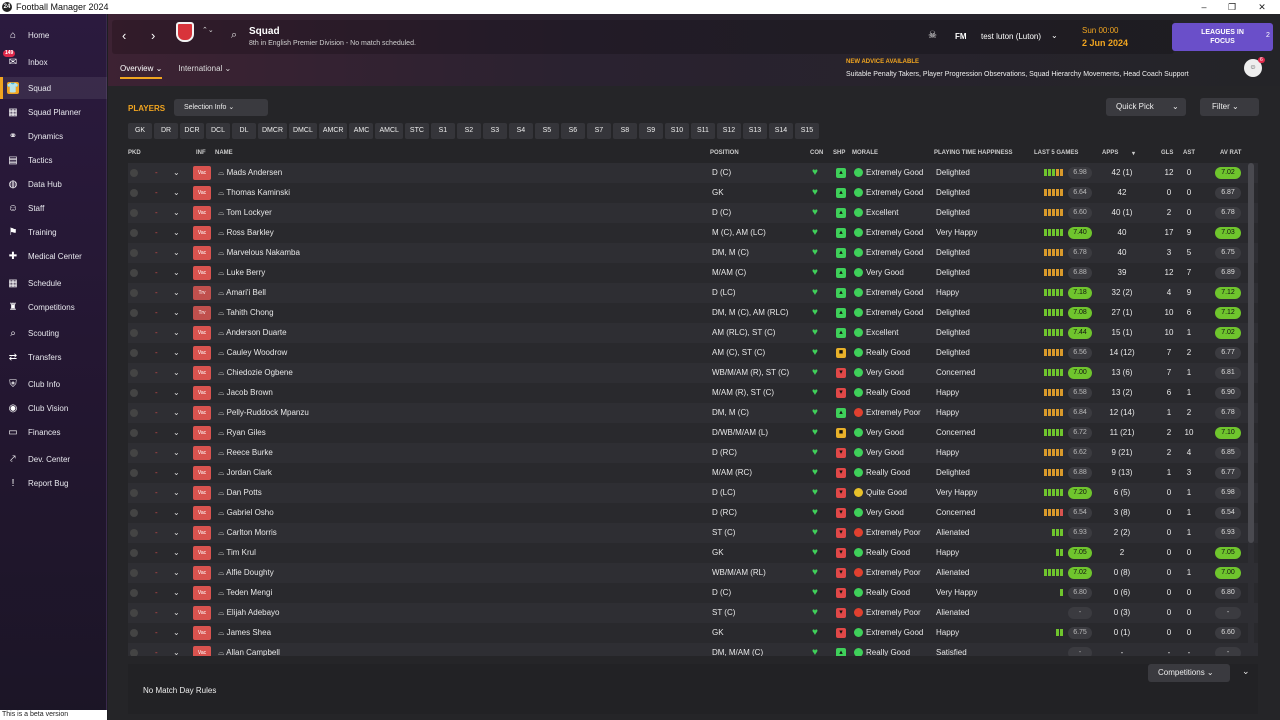 Image resolution: width=1280 pixels, height=720 pixels. Describe the element at coordinates (389, 131) in the screenshot. I see `position-btn-amcl: AMCL` at that location.